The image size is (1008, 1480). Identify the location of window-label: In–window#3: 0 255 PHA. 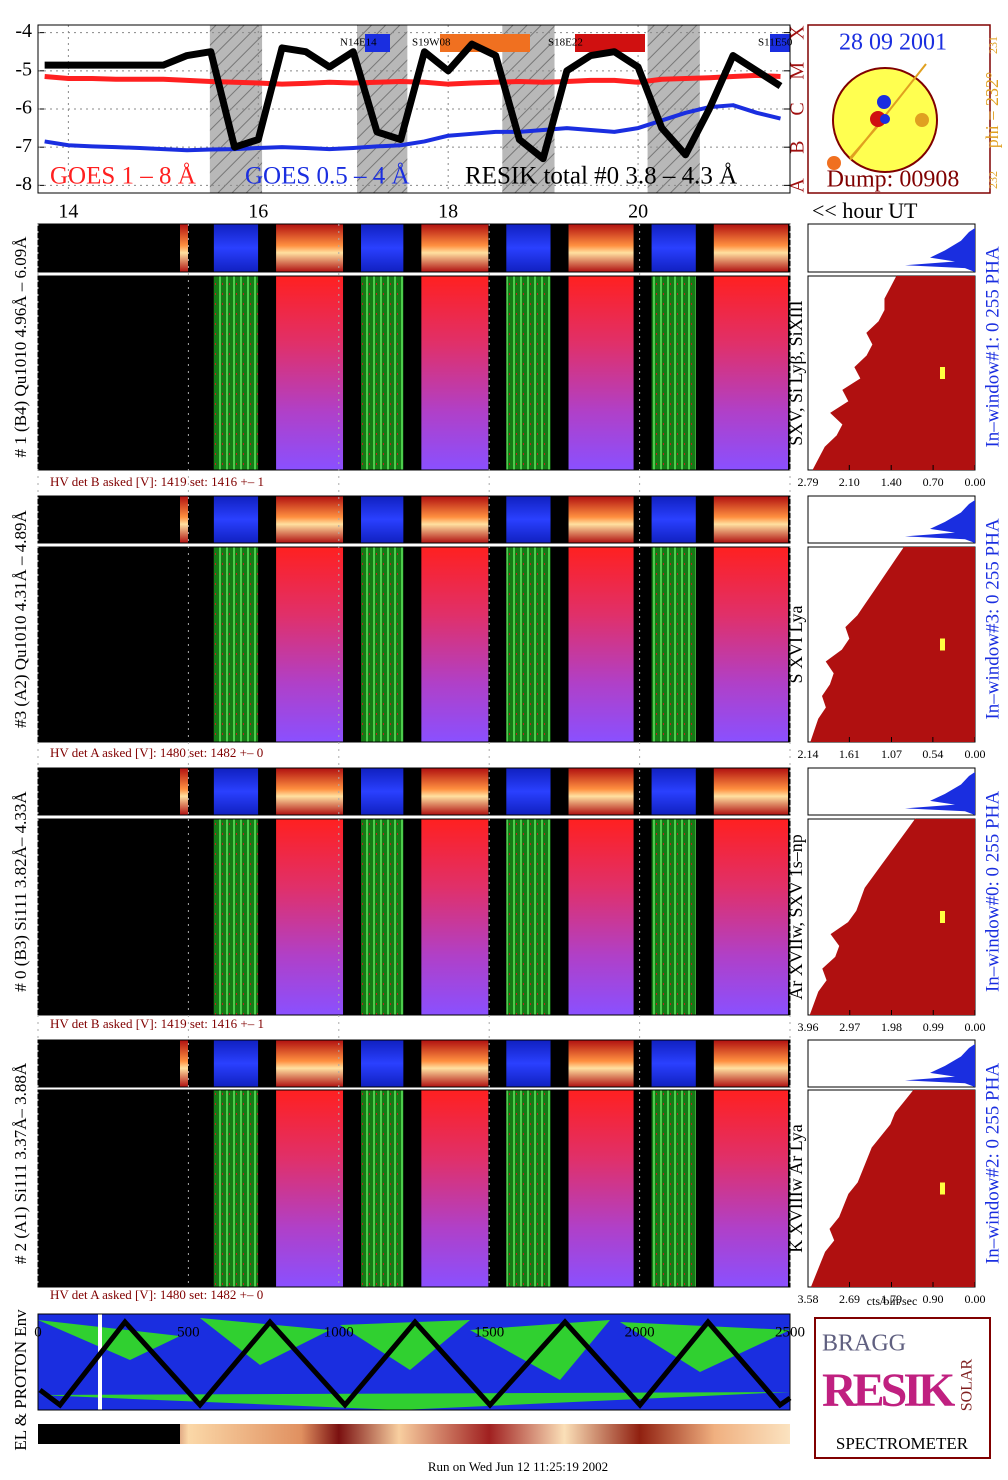
(992, 618).